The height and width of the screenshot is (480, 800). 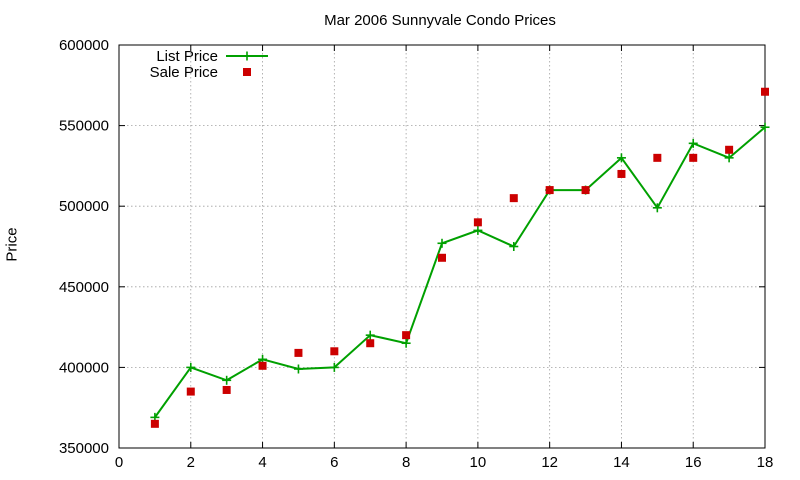 I want to click on x-tick-label: 12, so click(x=549, y=462).